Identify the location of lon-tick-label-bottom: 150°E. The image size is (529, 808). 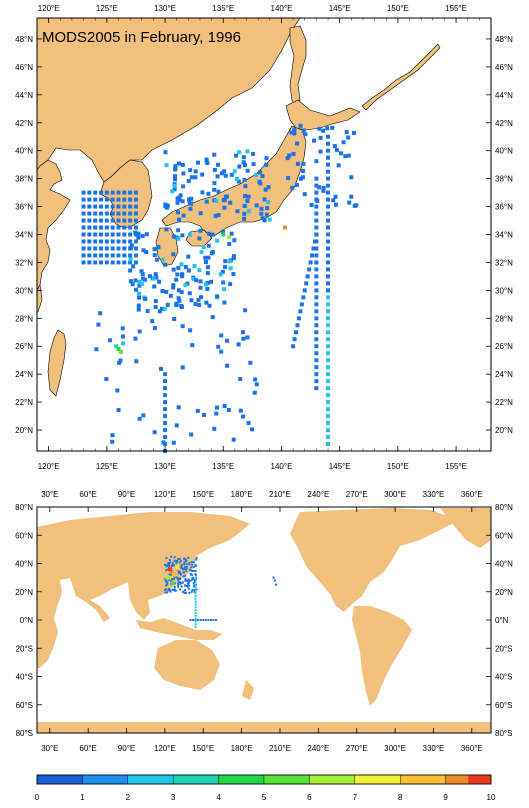
(398, 466).